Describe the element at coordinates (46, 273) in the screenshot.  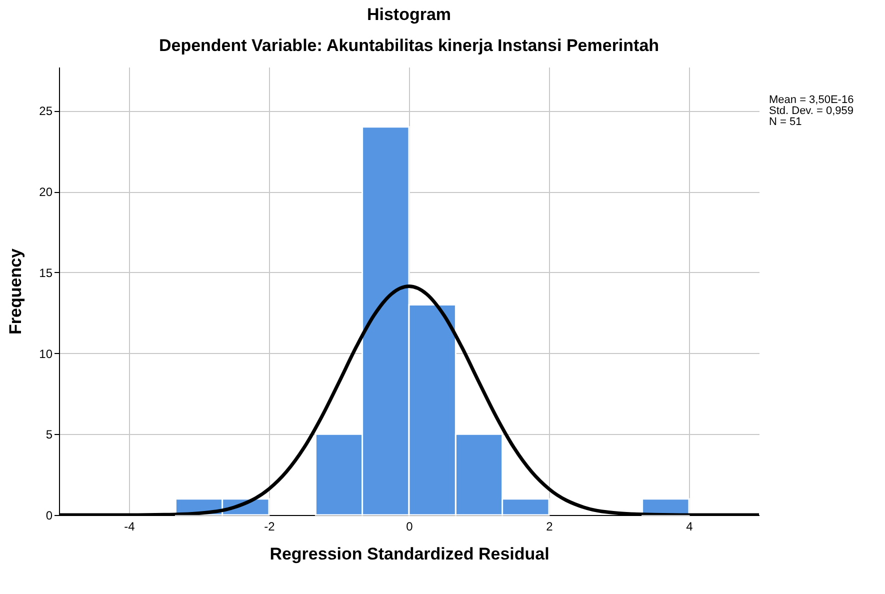
I see `y-tick-label: 15` at that location.